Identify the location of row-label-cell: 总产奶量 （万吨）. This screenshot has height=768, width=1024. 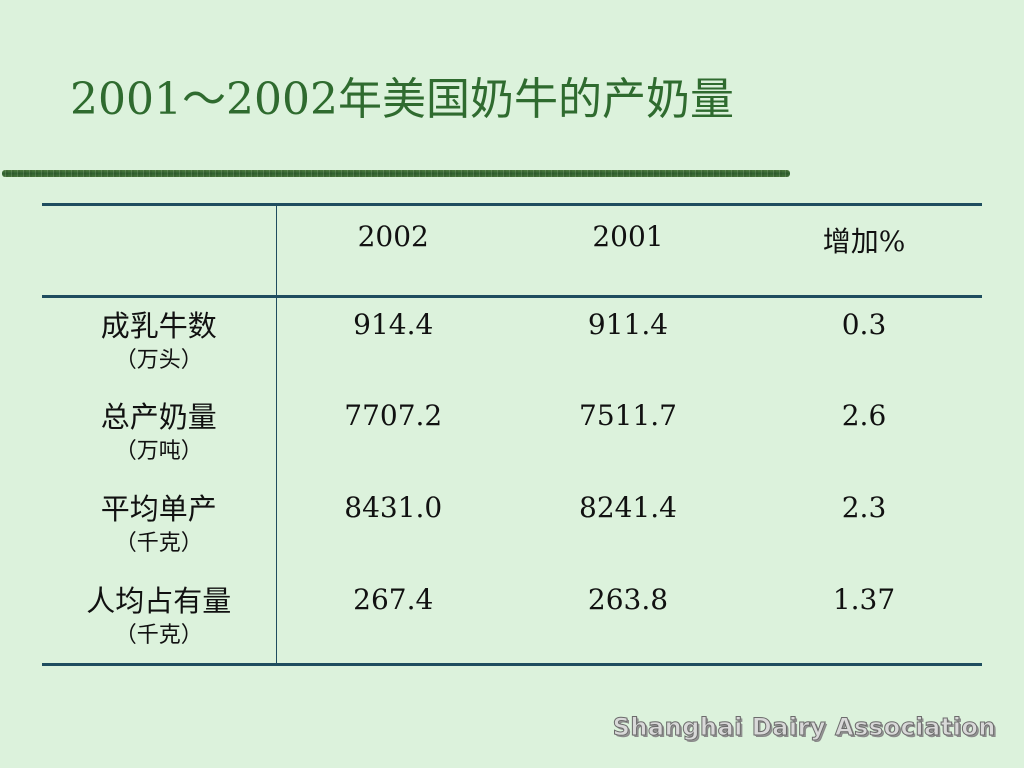
(159, 434).